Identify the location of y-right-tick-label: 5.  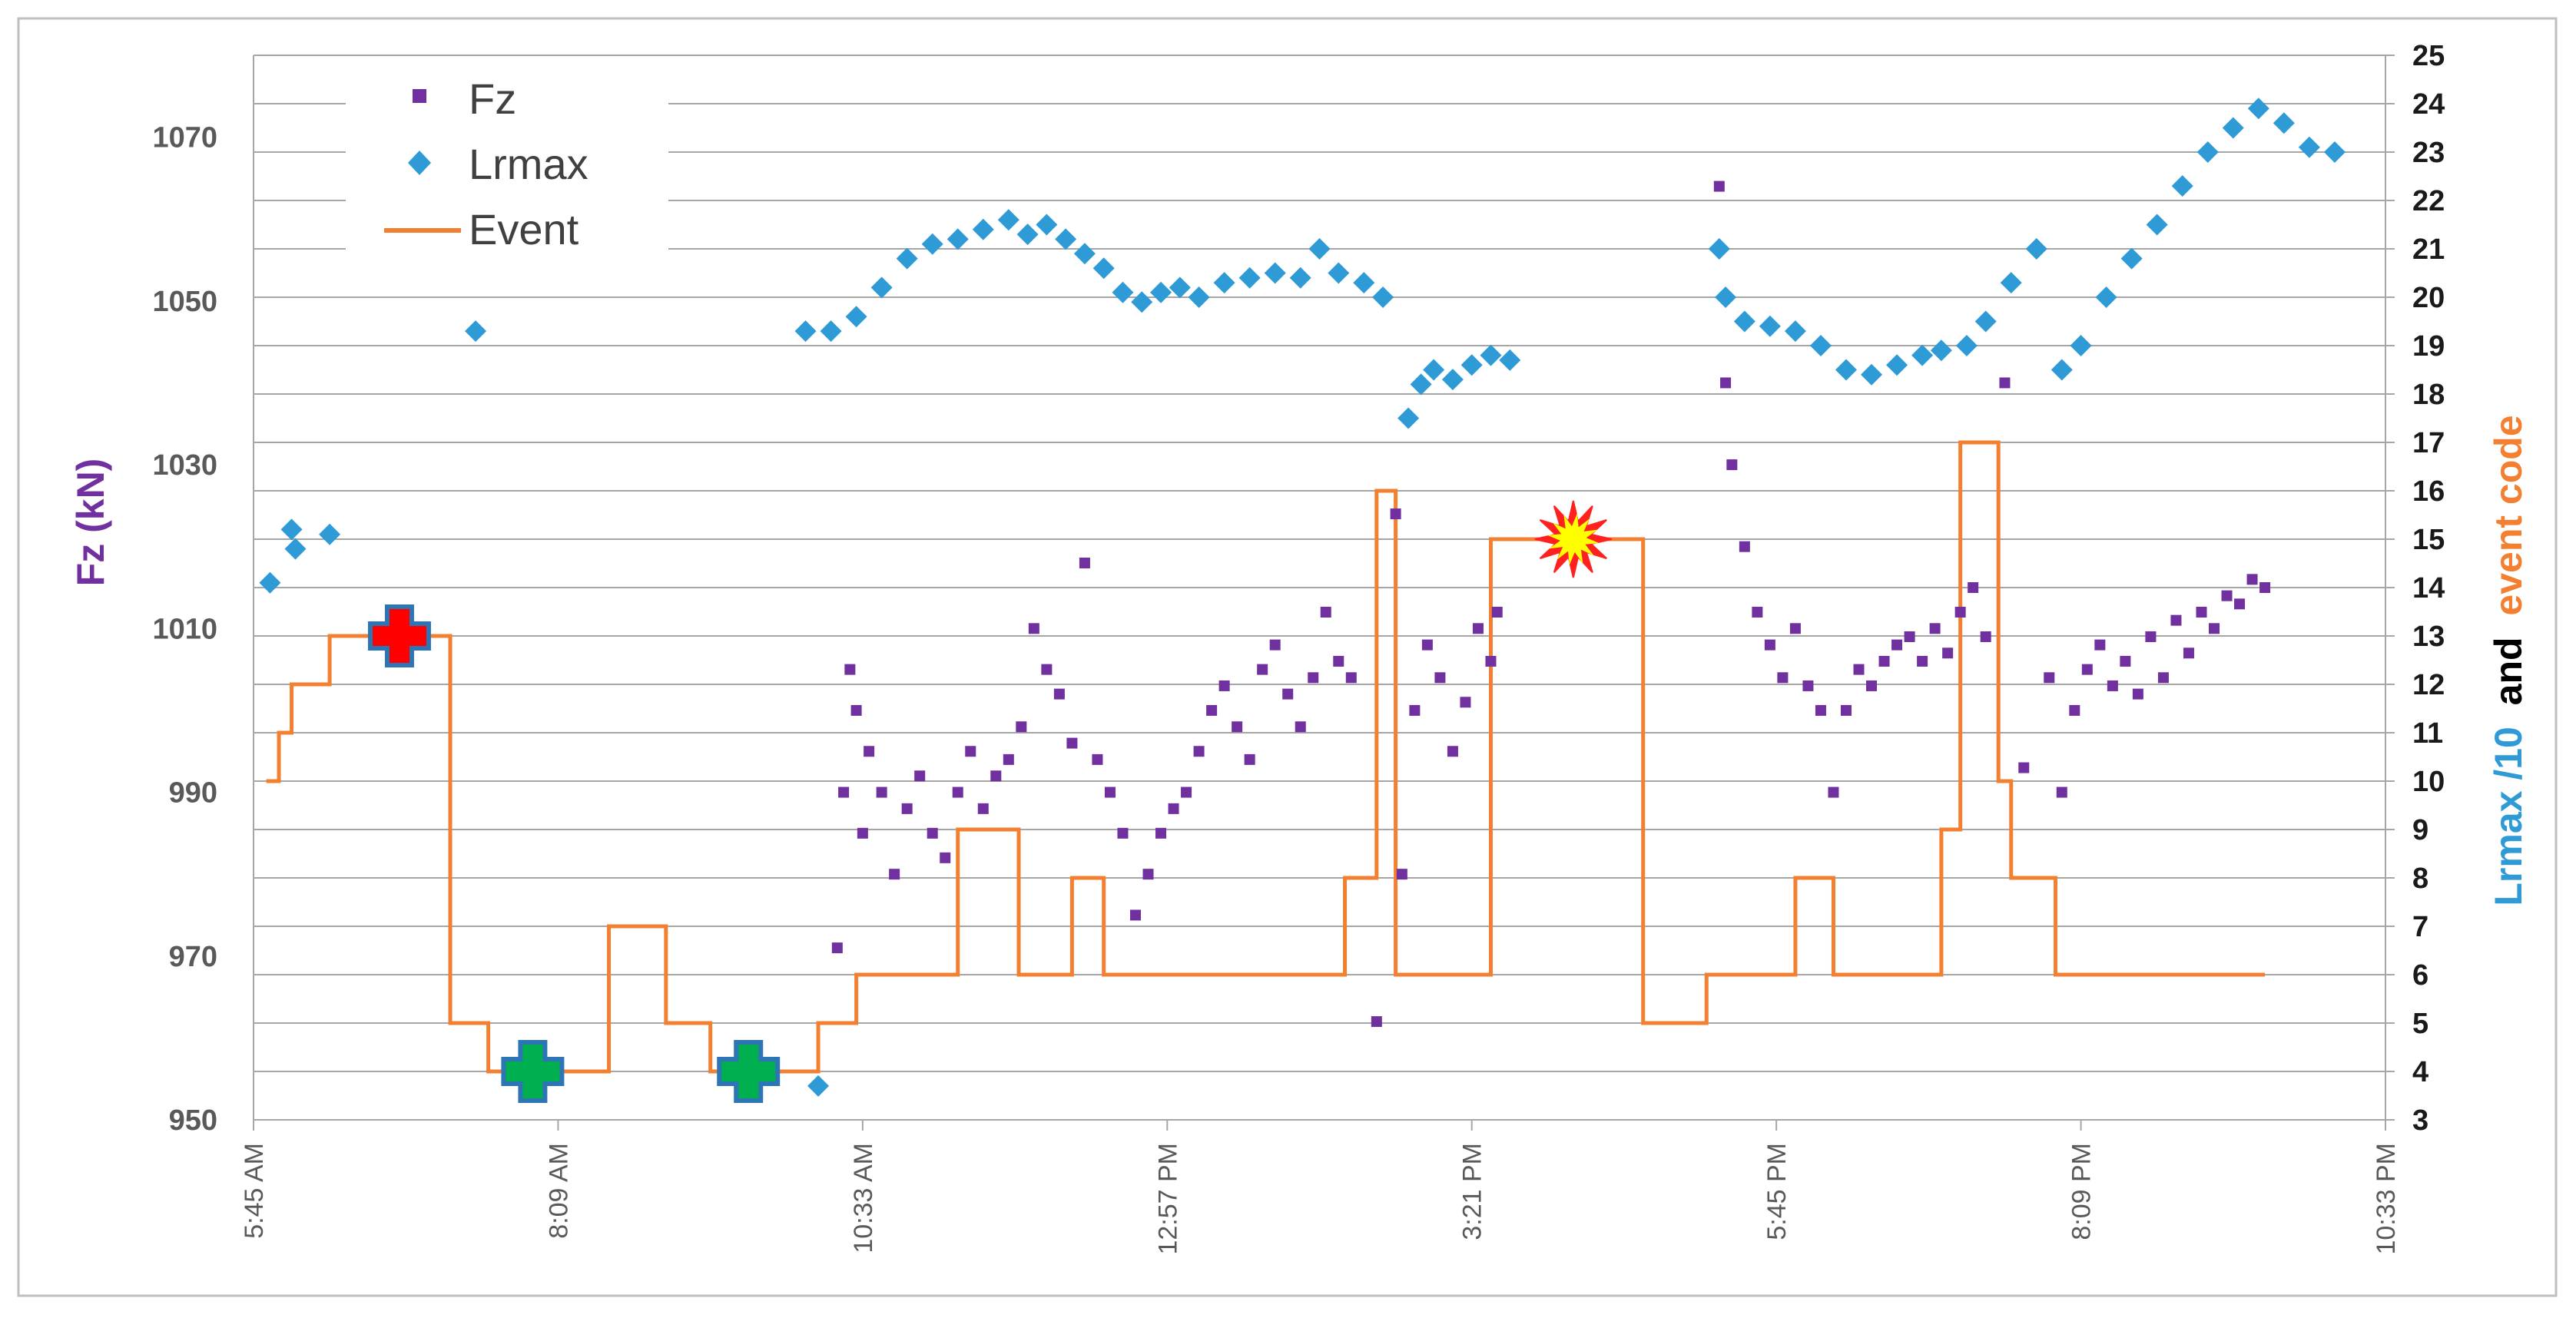
(2420, 1024).